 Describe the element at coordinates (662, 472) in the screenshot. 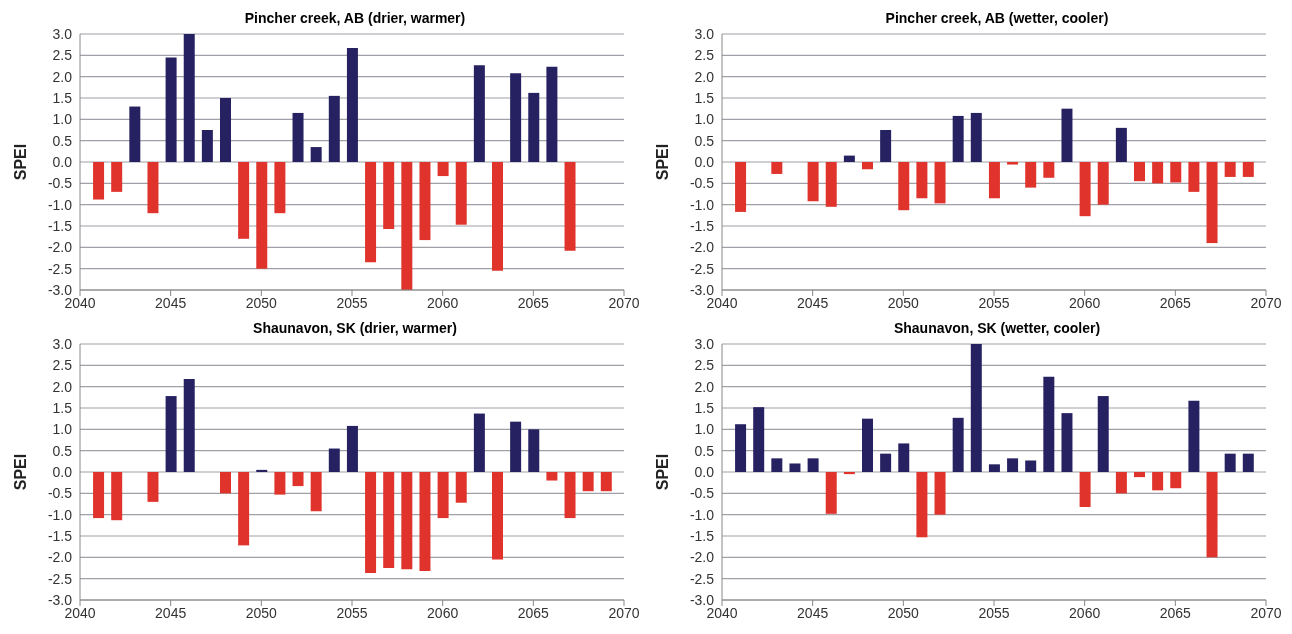

I see `y-axis-title: SPEI` at that location.